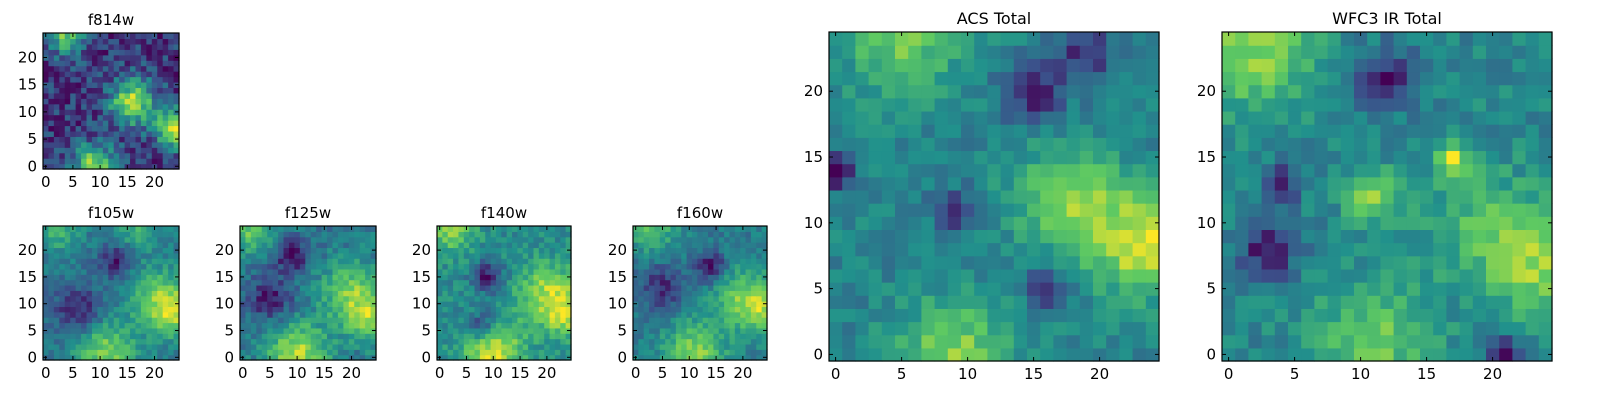  What do you see at coordinates (504, 293) in the screenshot?
I see `axes-frame` at bounding box center [504, 293].